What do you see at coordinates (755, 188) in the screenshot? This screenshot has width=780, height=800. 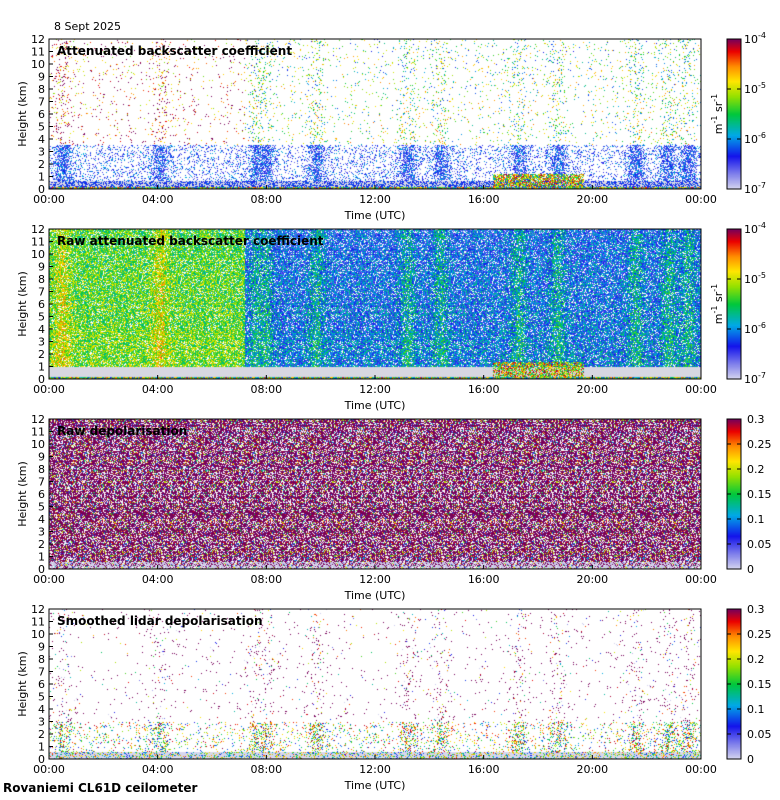 I see `colorbar-tick-label: 10⁻⁷` at bounding box center [755, 188].